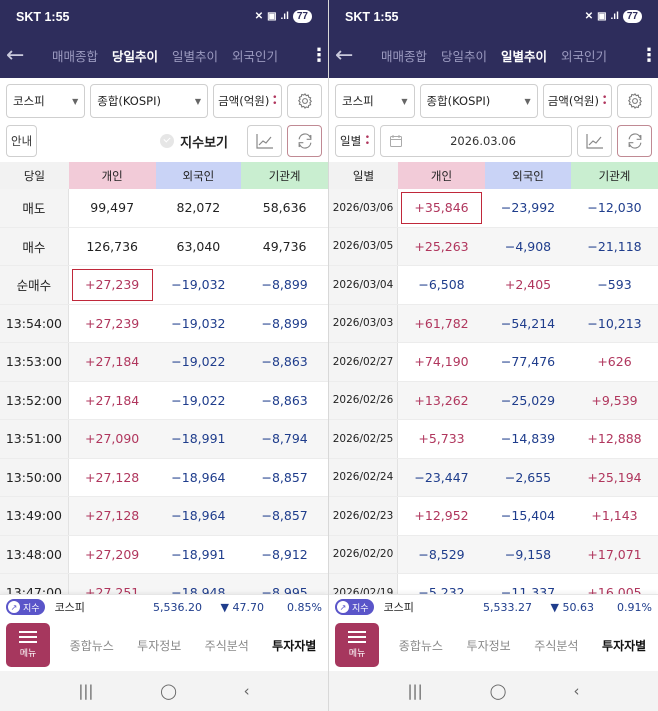 This screenshot has height=711, width=658. Describe the element at coordinates (441, 208) in the screenshot. I see `cell-individual-highlighted: +35,846` at that location.